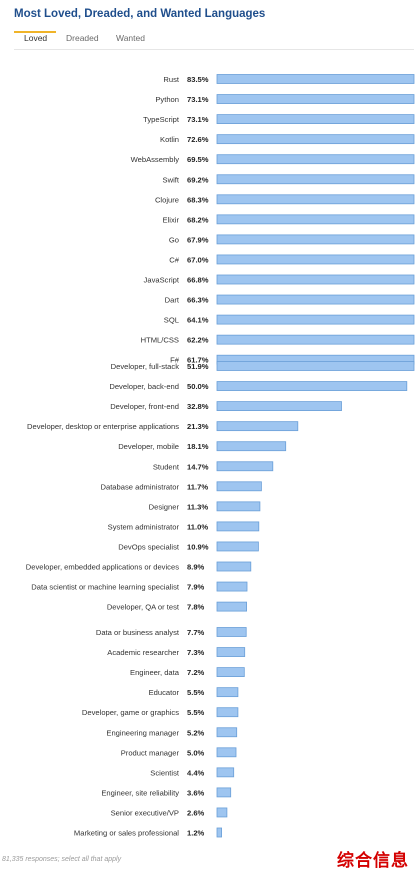  Describe the element at coordinates (155, 159) in the screenshot. I see `category-label-webassembly: WebAssembly` at that location.